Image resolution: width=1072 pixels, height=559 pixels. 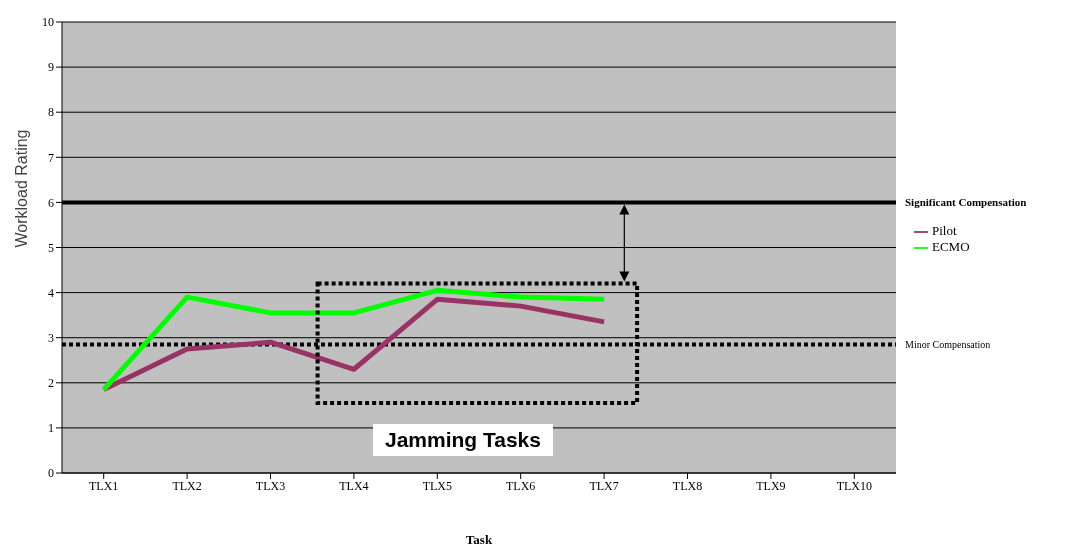 What do you see at coordinates (51, 112) in the screenshot?
I see `y-tick-label: 8` at bounding box center [51, 112].